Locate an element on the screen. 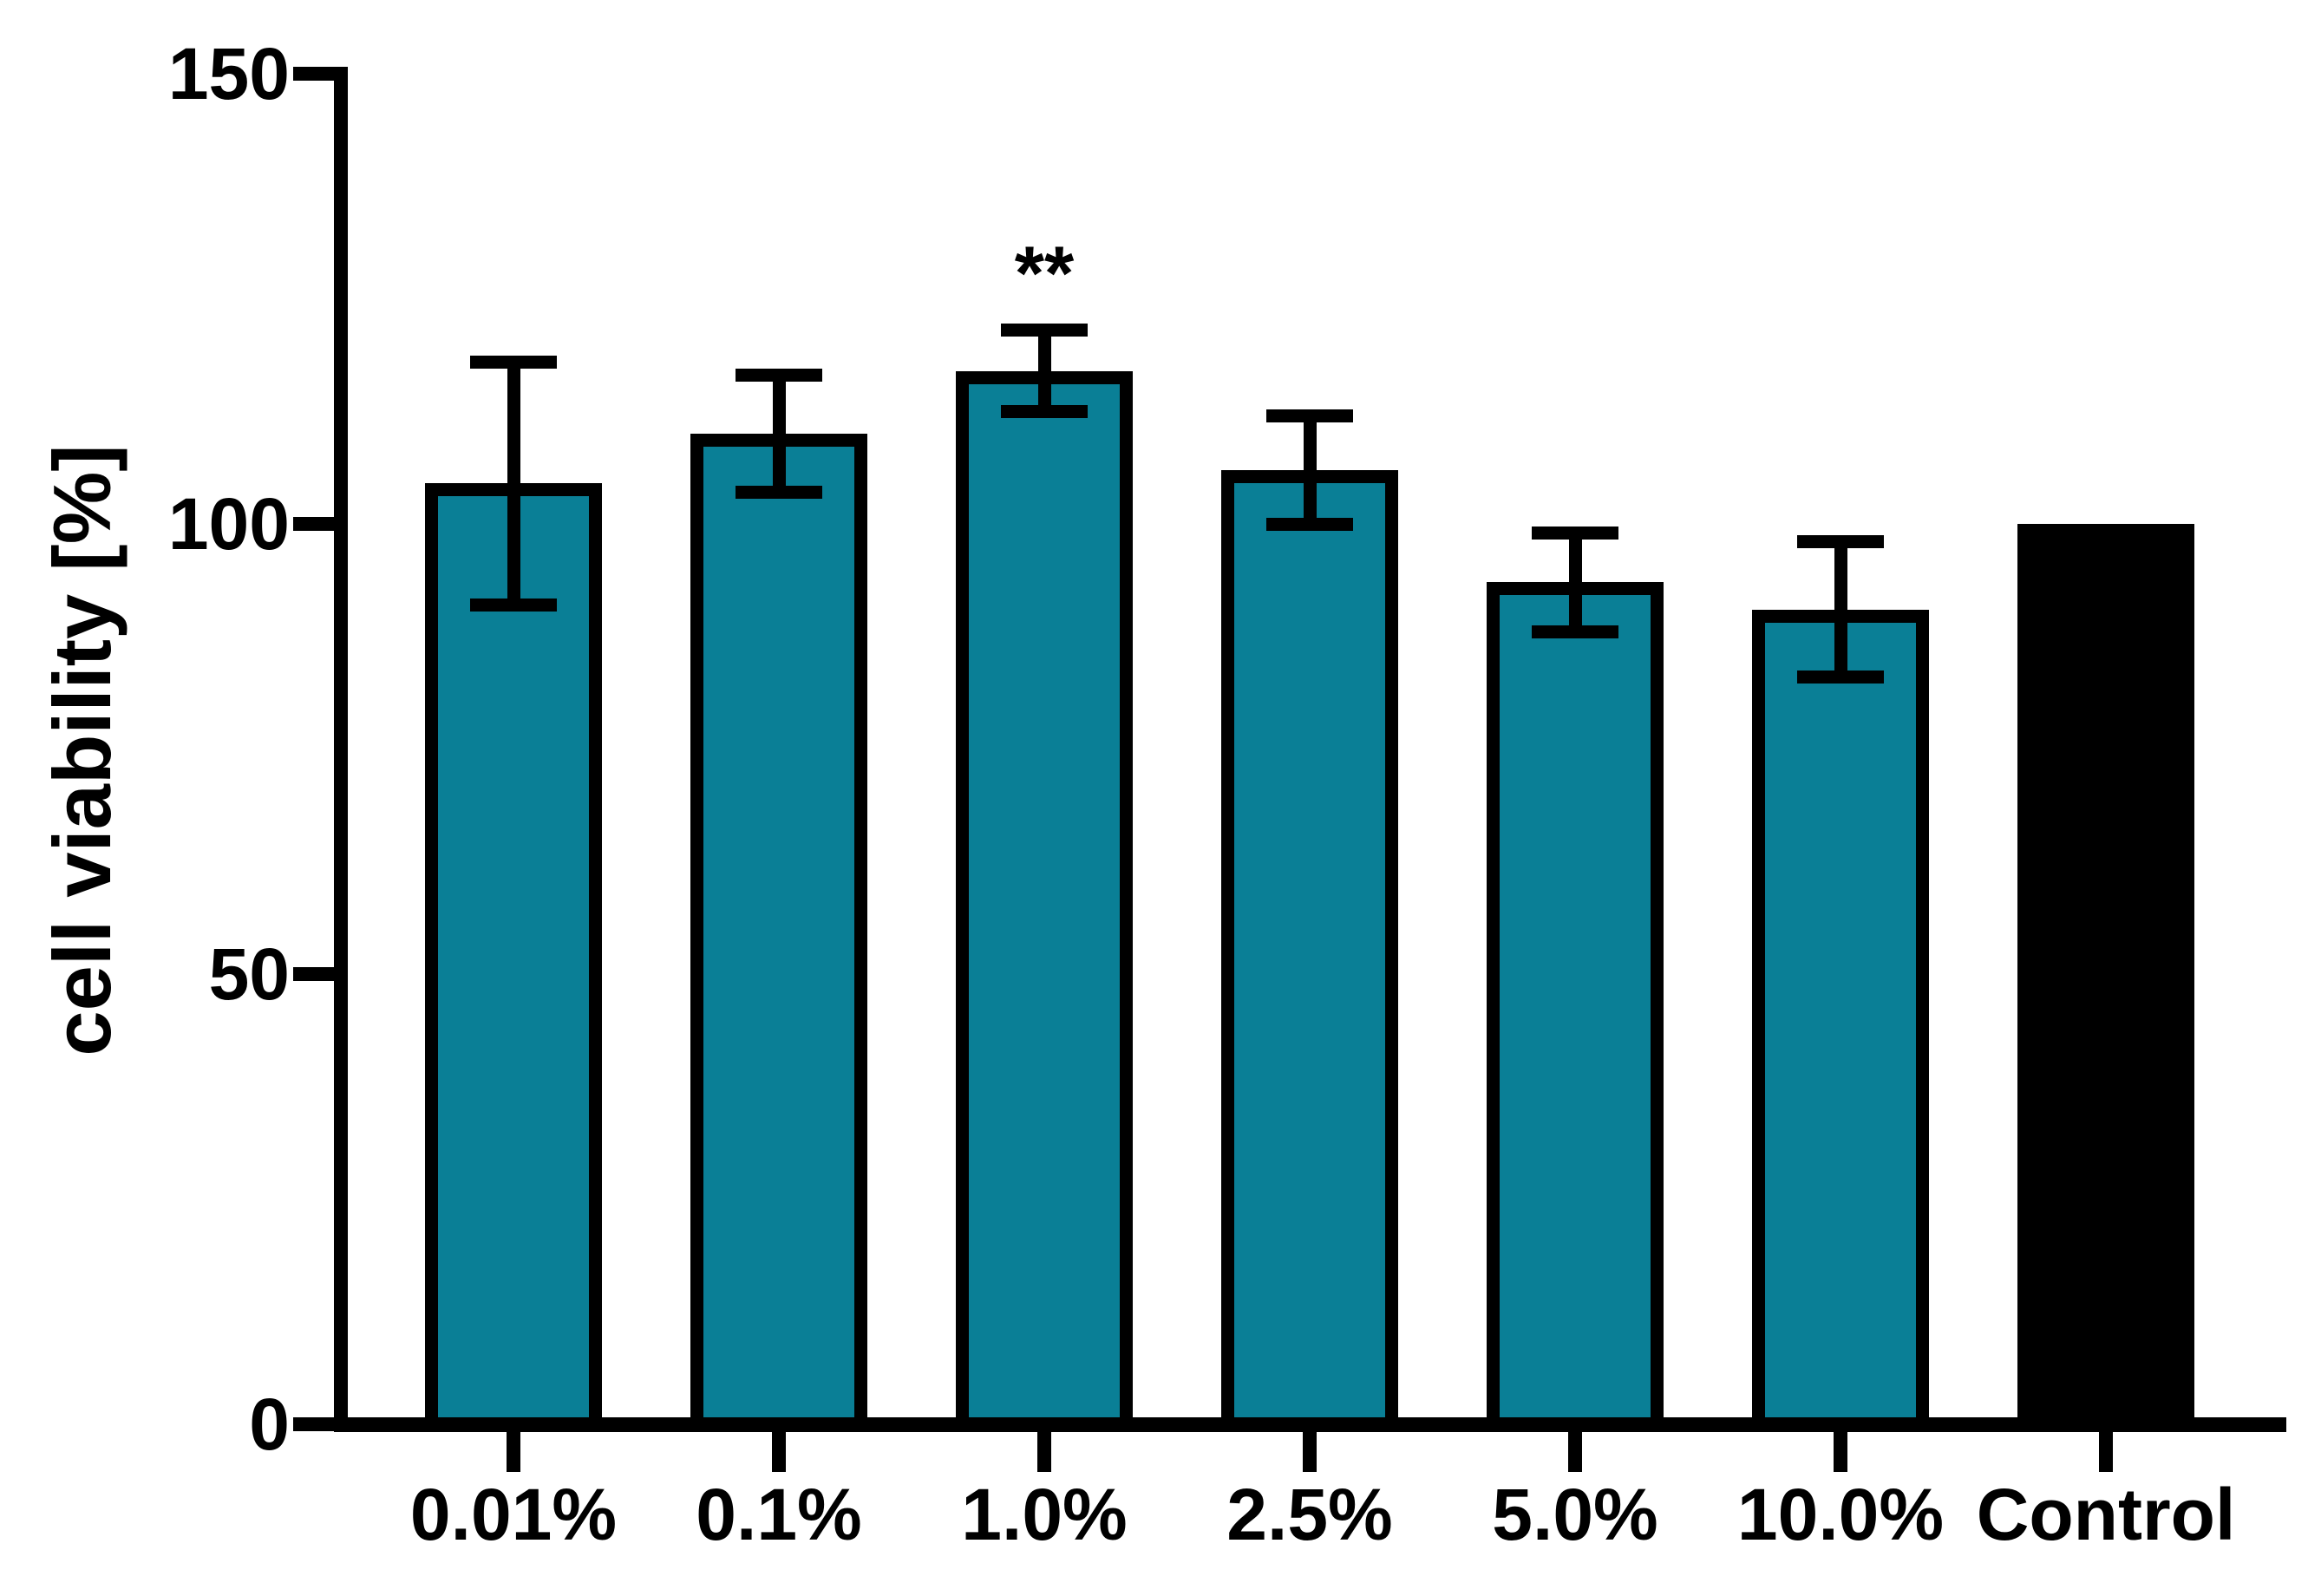  x-axis-line is located at coordinates (1310, 1424).